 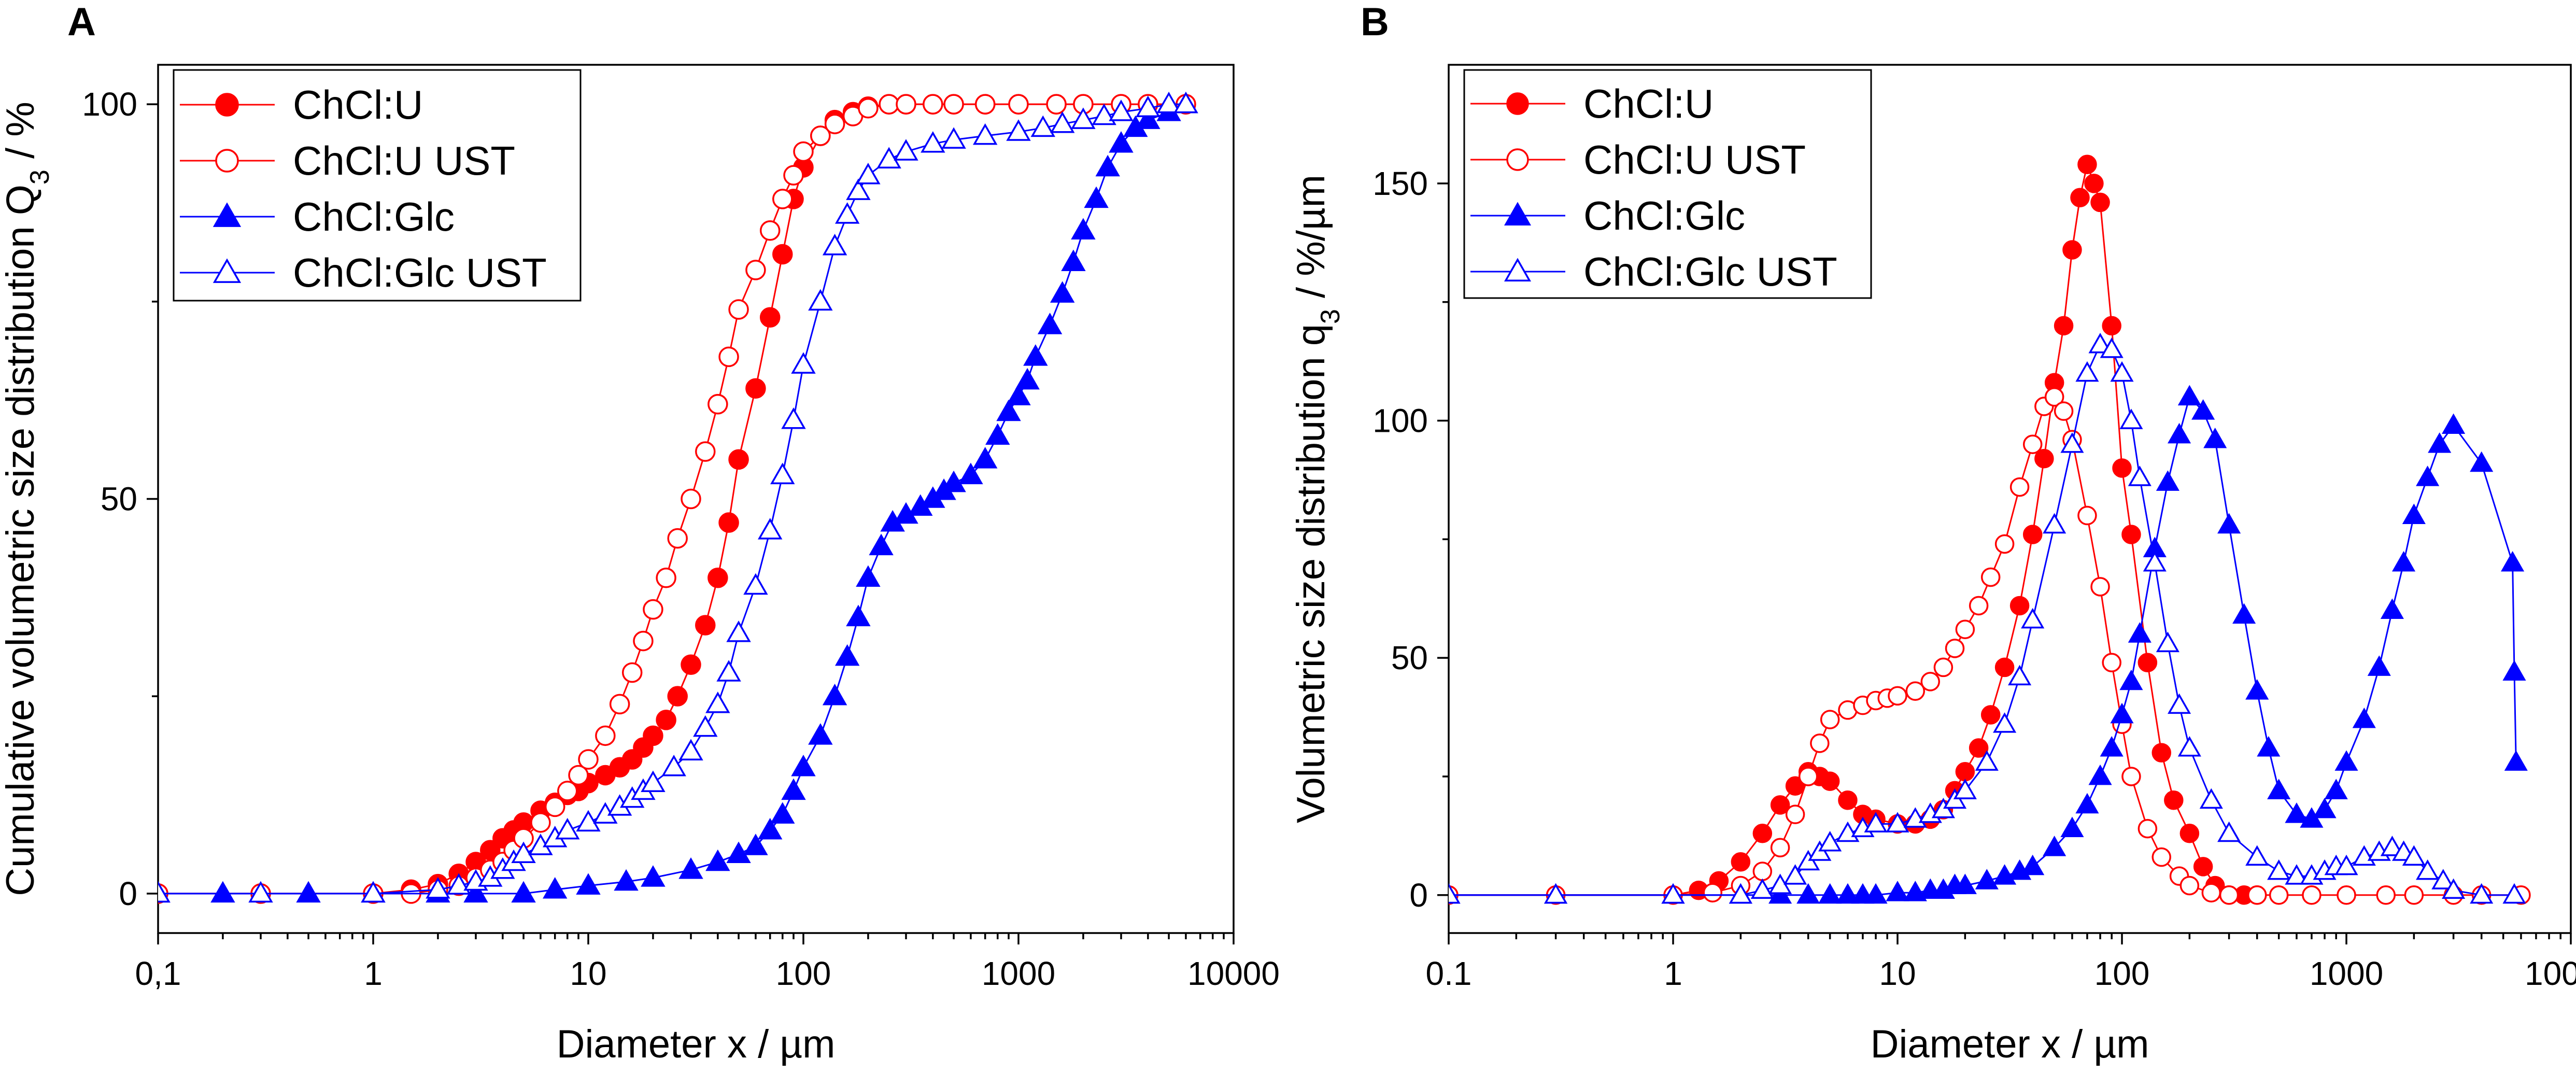 What do you see at coordinates (1409, 657) in the screenshot?
I see `y-tick-label: 50` at bounding box center [1409, 657].